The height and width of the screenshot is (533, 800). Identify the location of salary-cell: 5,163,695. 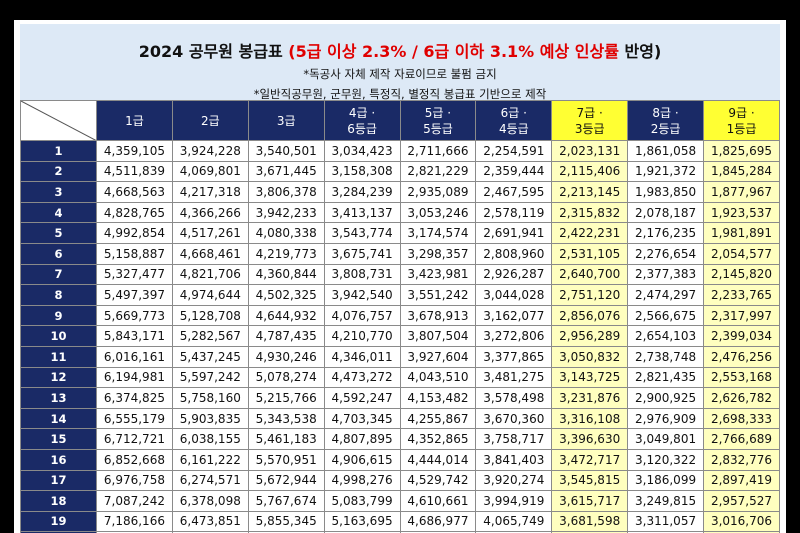
(362, 521).